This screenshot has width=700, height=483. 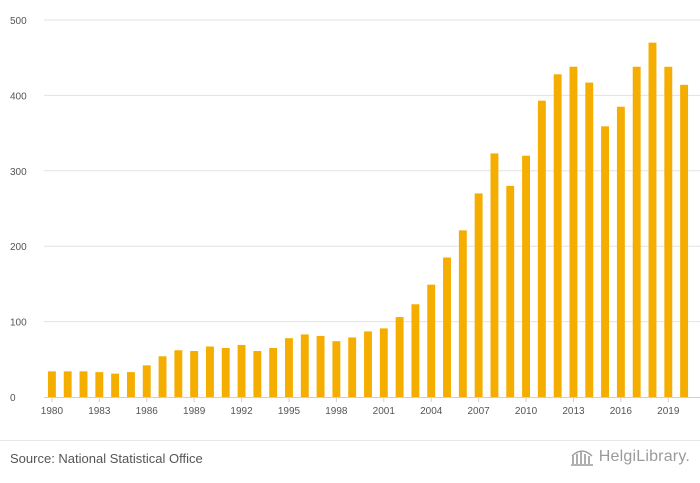 I want to click on y-tick-label: 300, so click(x=18, y=172).